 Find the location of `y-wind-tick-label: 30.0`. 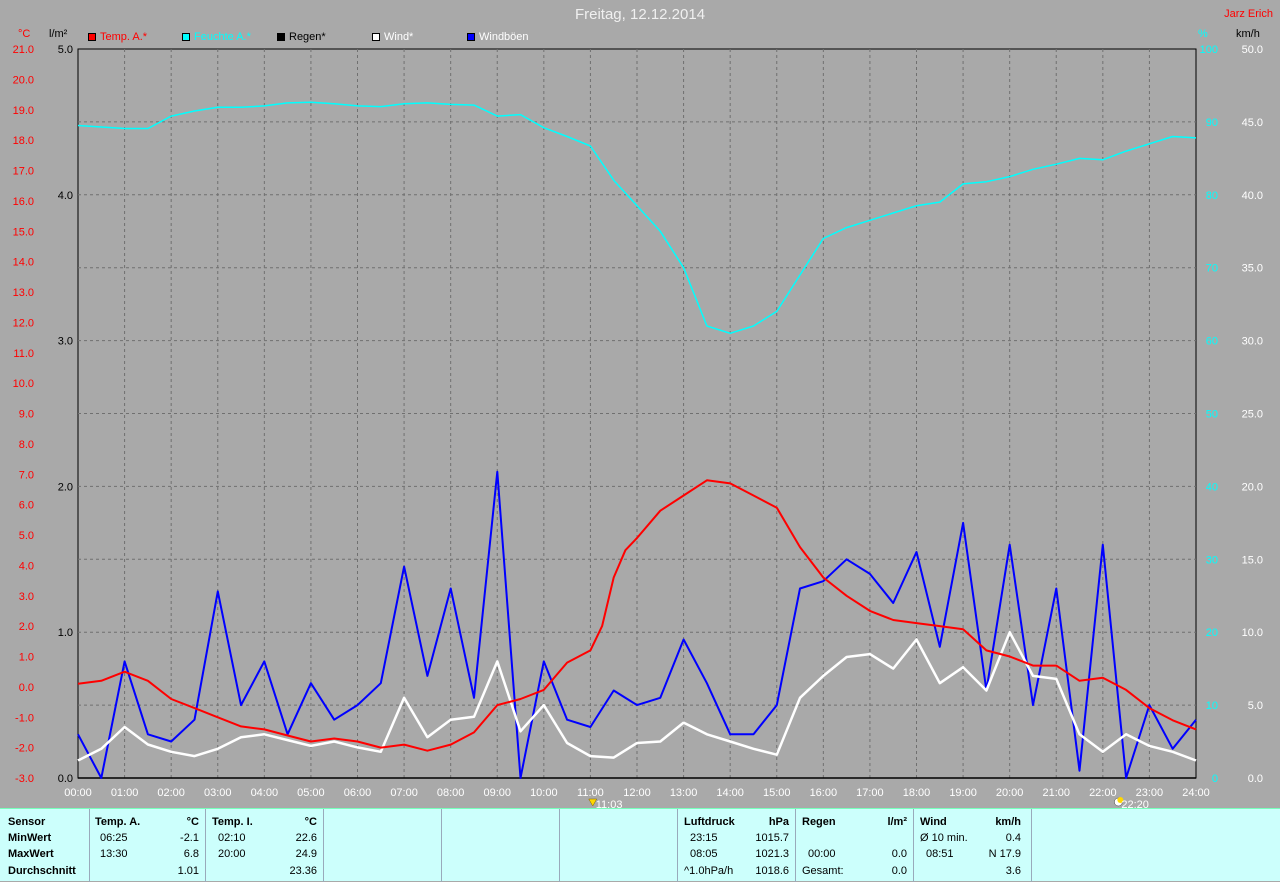

y-wind-tick-label: 30.0 is located at coordinates (1252, 342).